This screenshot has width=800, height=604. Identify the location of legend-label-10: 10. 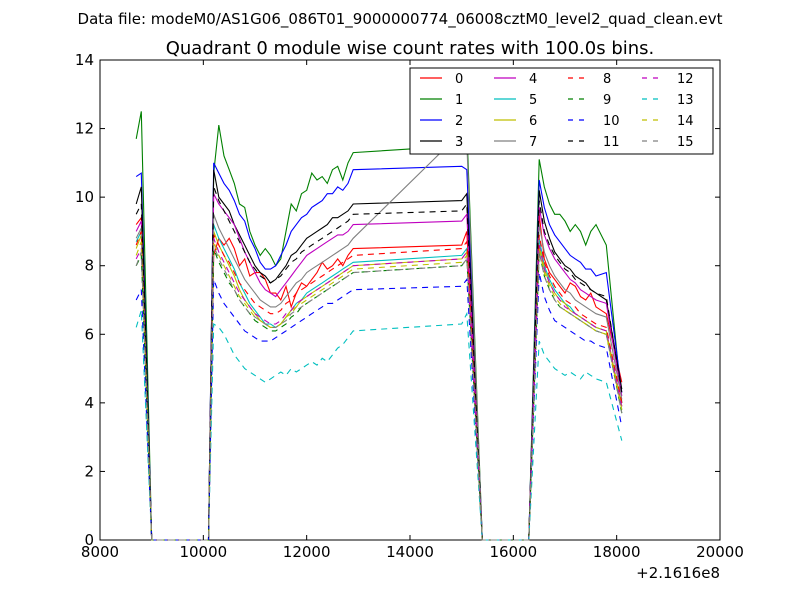
(611, 121).